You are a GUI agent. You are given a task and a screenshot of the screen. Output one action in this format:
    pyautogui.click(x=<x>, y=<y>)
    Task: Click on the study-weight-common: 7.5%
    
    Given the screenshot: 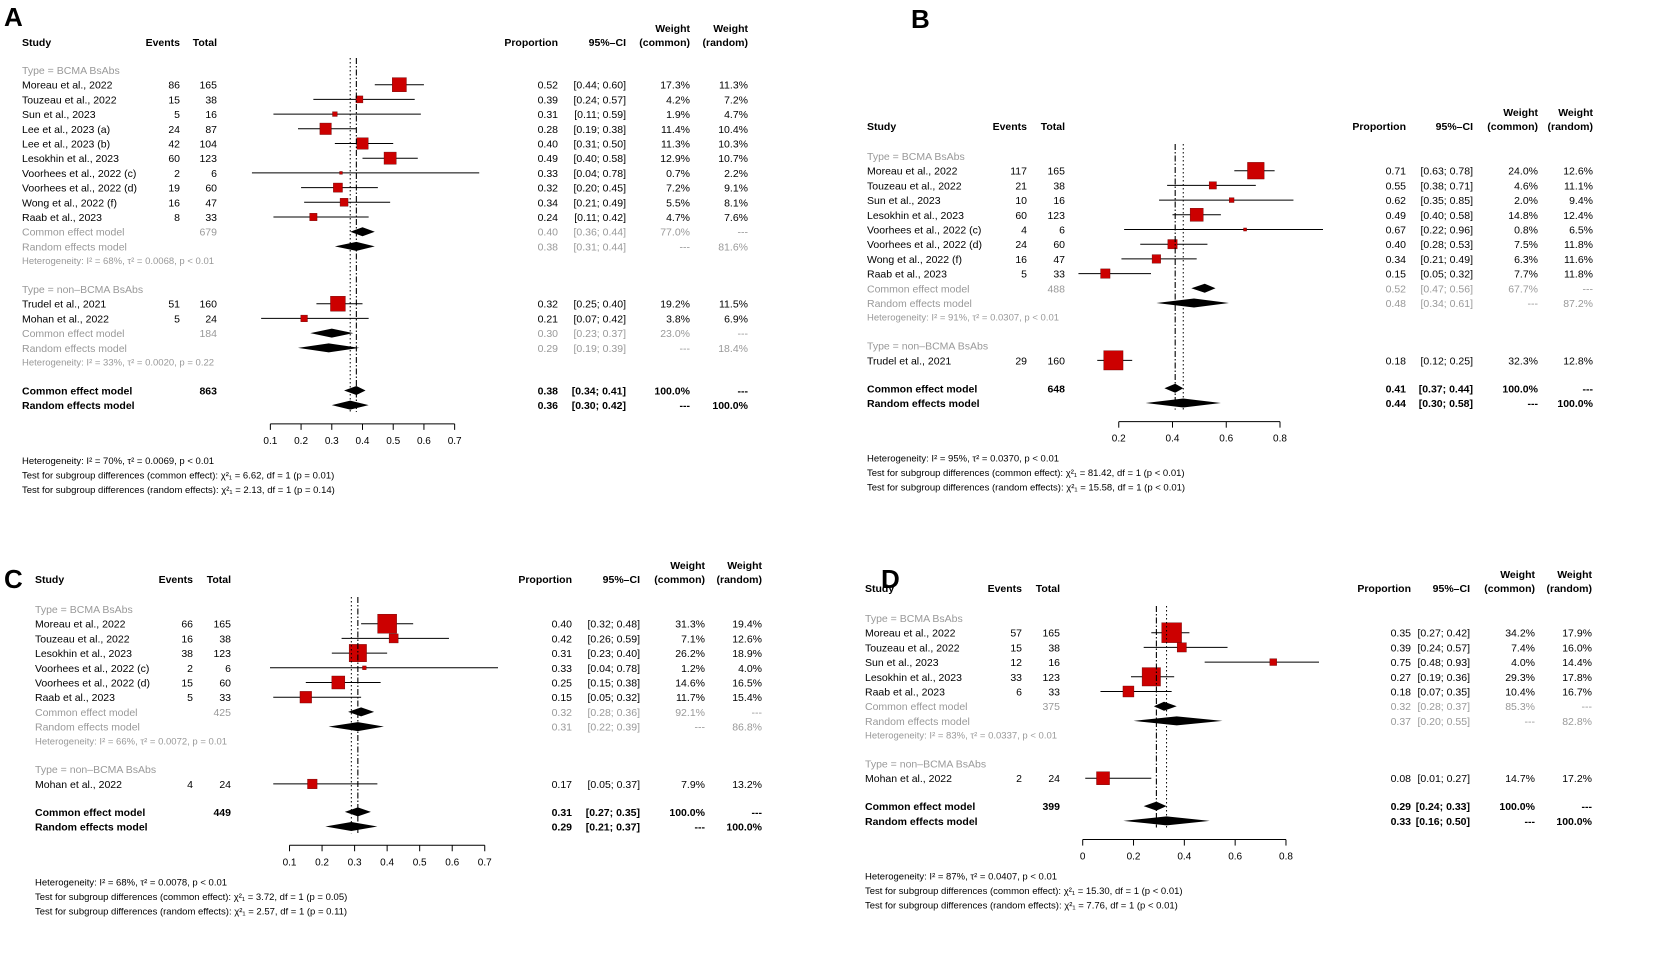 What is the action you would take?
    pyautogui.click(x=1526, y=245)
    